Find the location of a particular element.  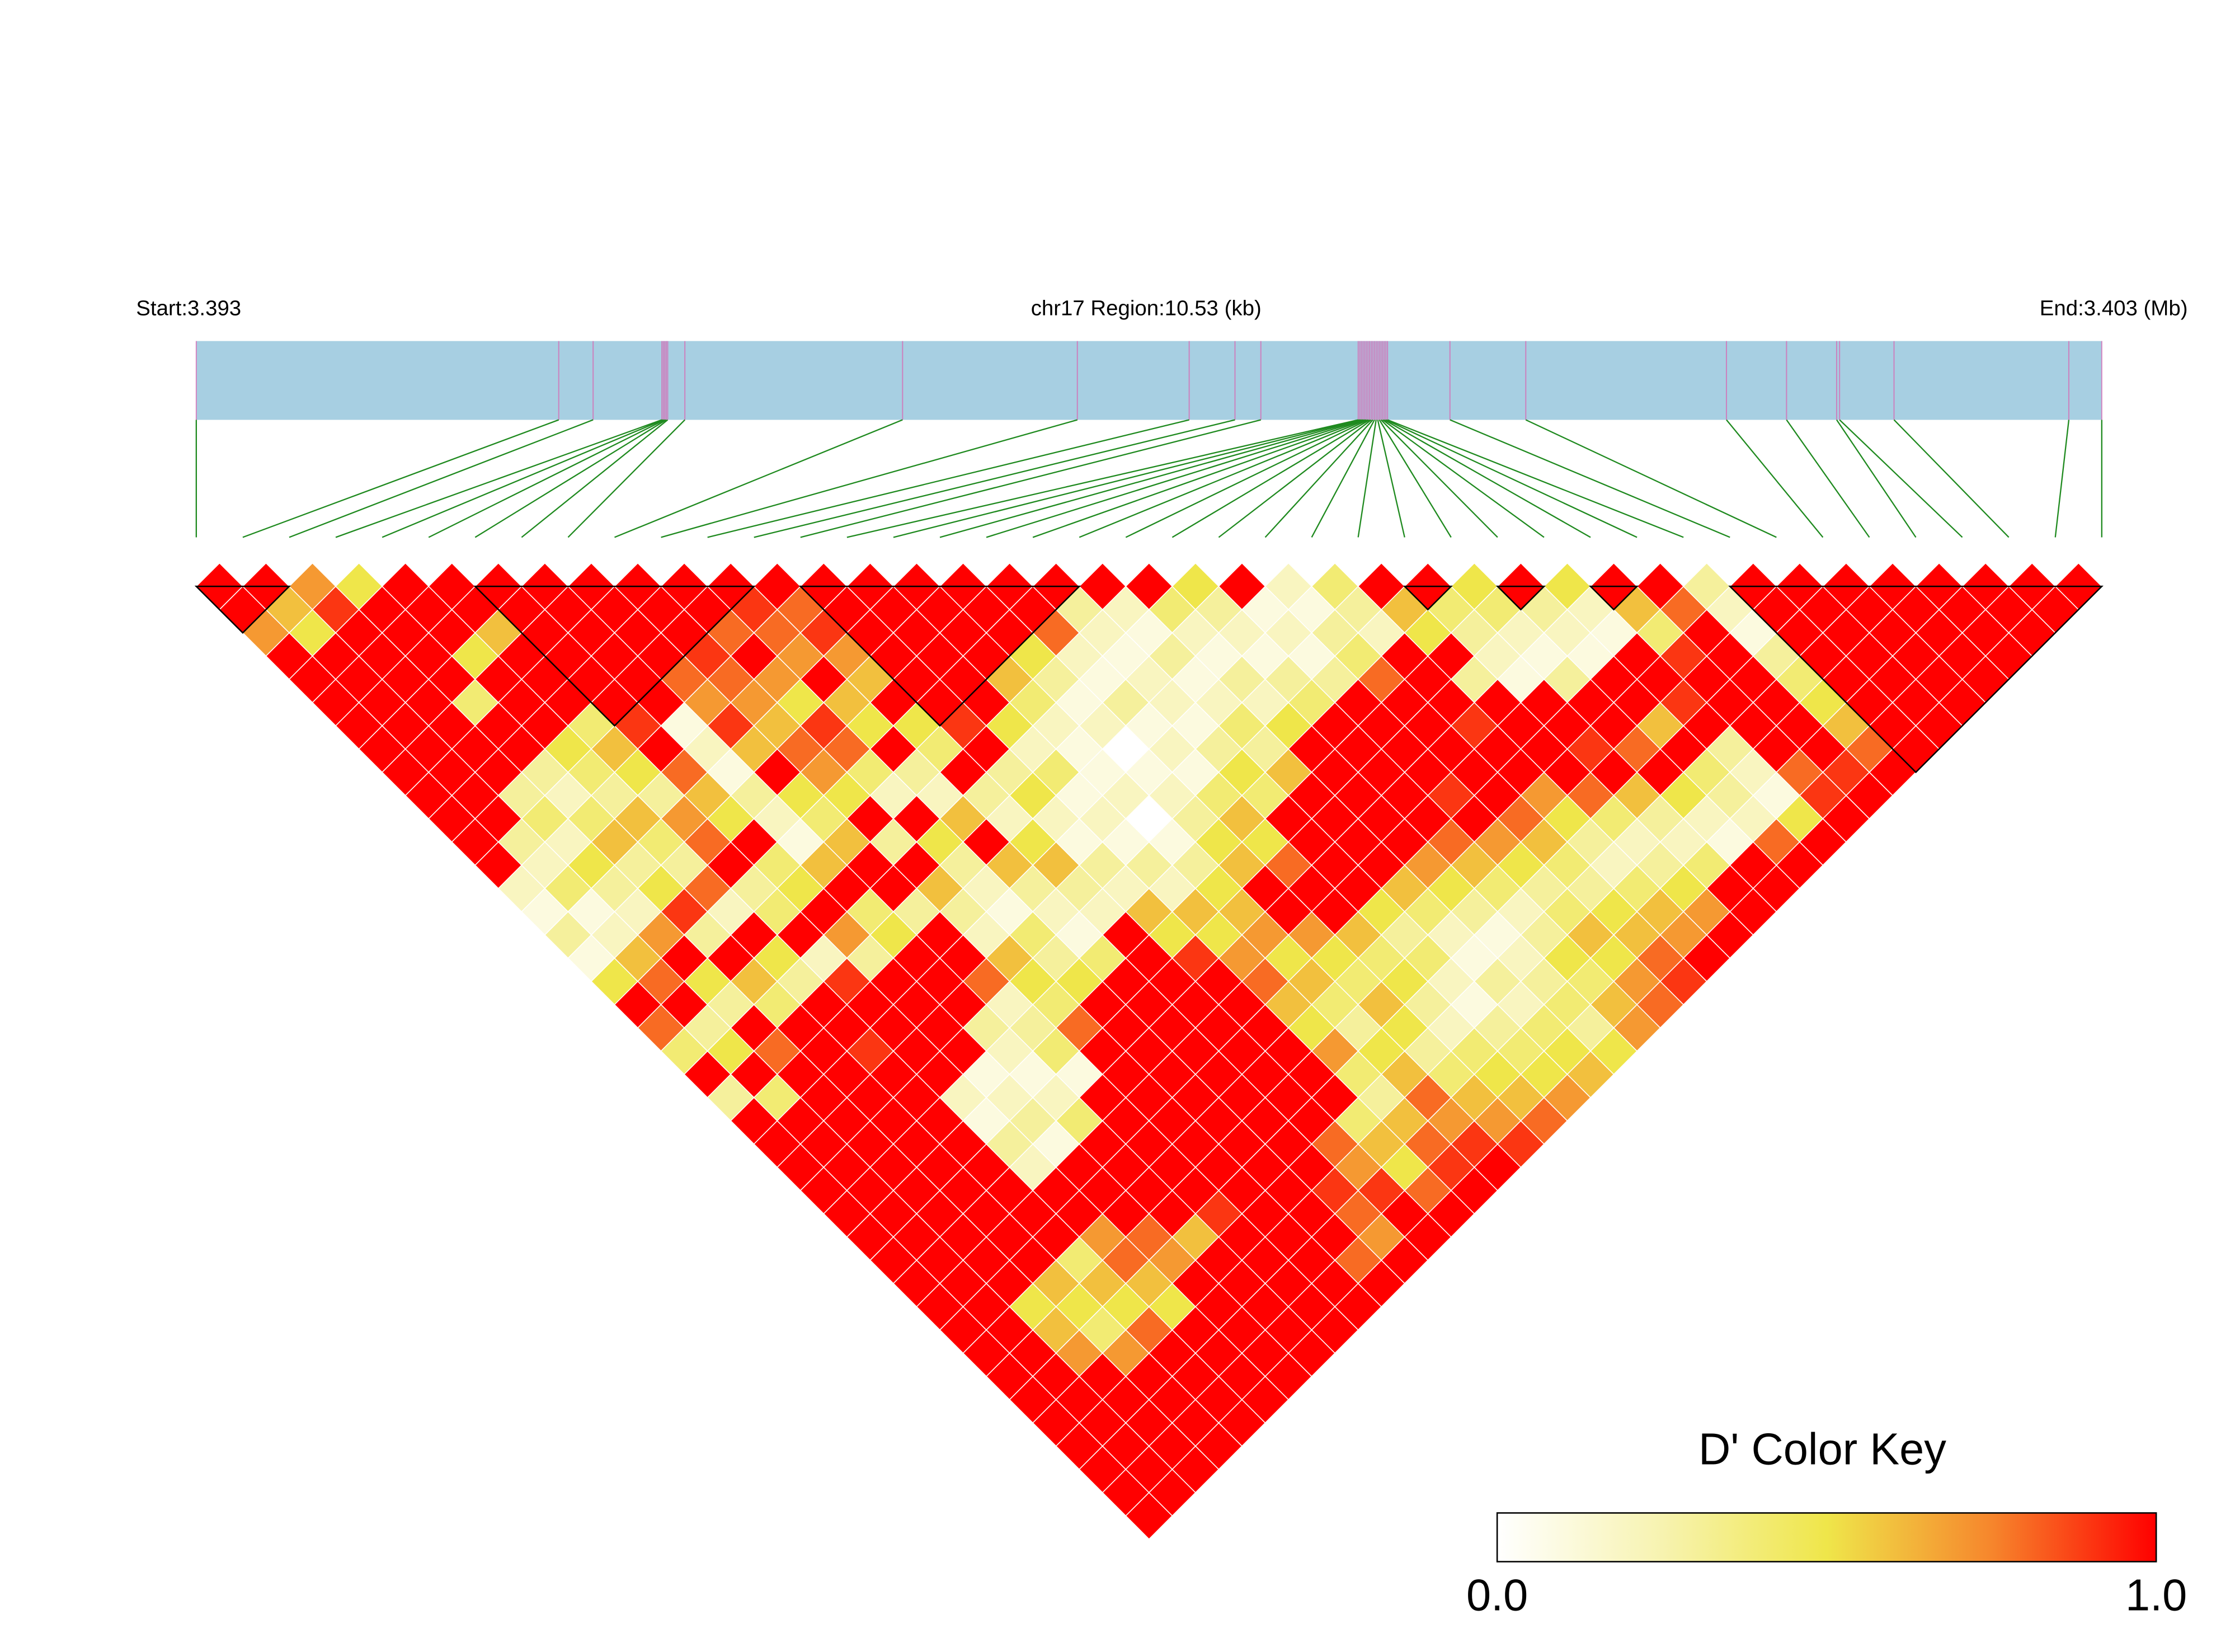

region-label: chr17 Region:10.53 (kb) is located at coordinates (1146, 308).